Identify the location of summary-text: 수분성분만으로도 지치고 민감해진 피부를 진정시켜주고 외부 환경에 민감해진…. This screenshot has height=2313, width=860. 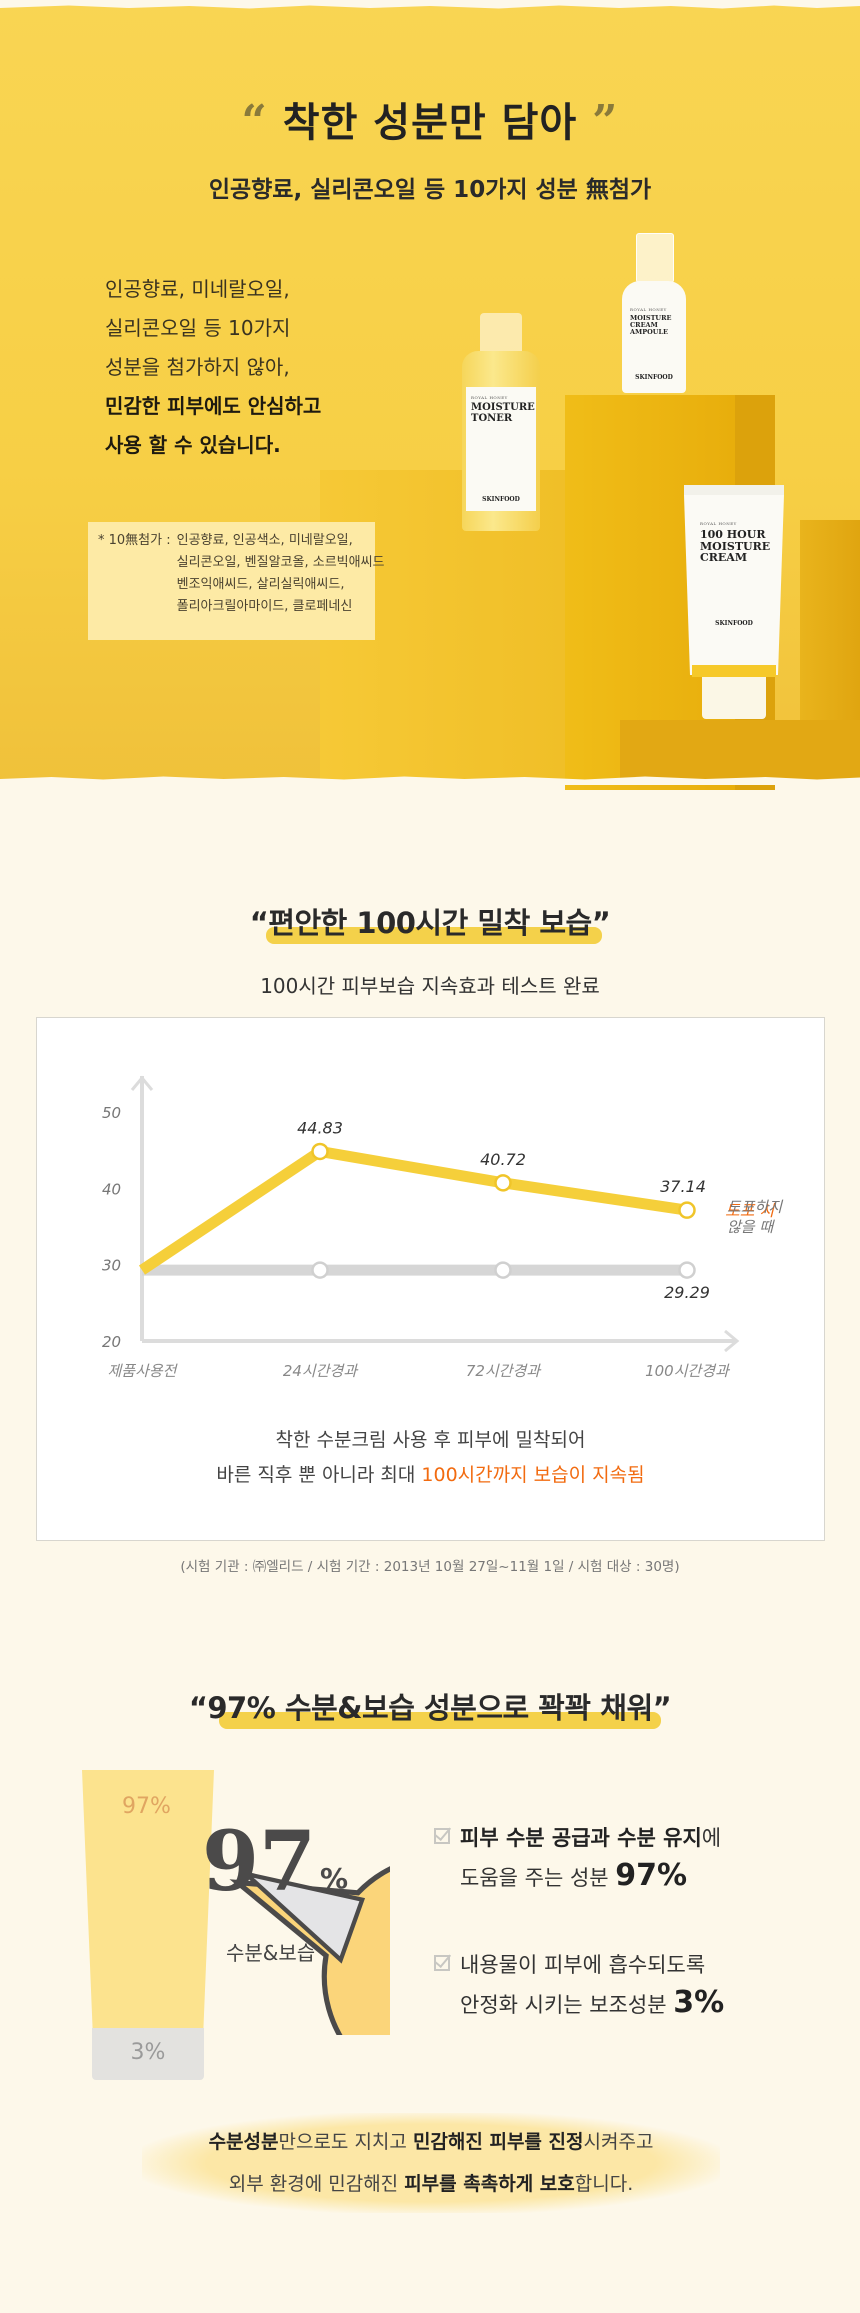
(431, 2163).